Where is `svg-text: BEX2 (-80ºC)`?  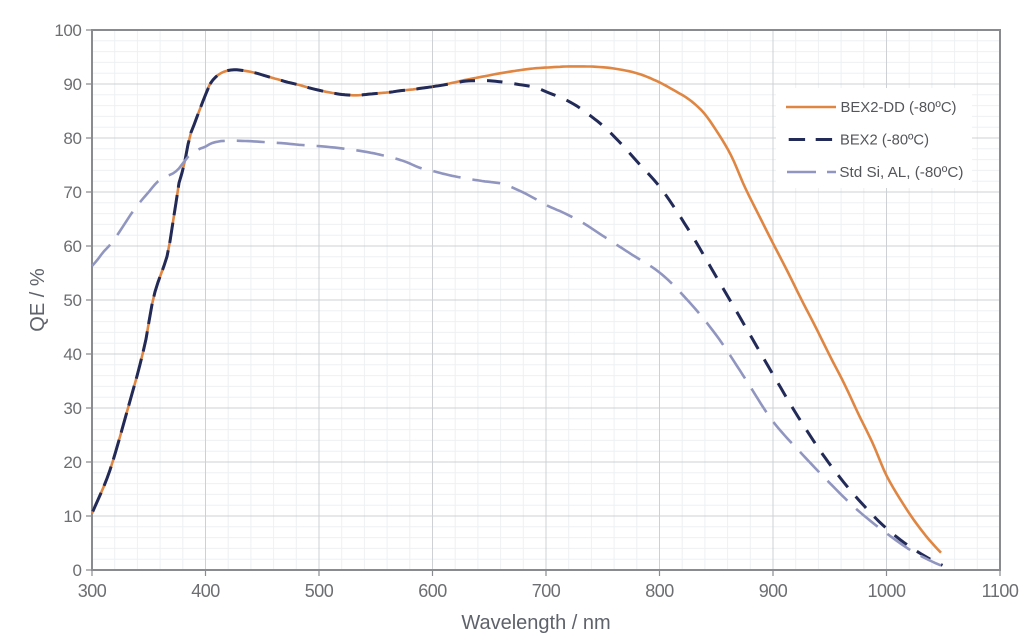 svg-text: BEX2 (-80ºC) is located at coordinates (884, 140).